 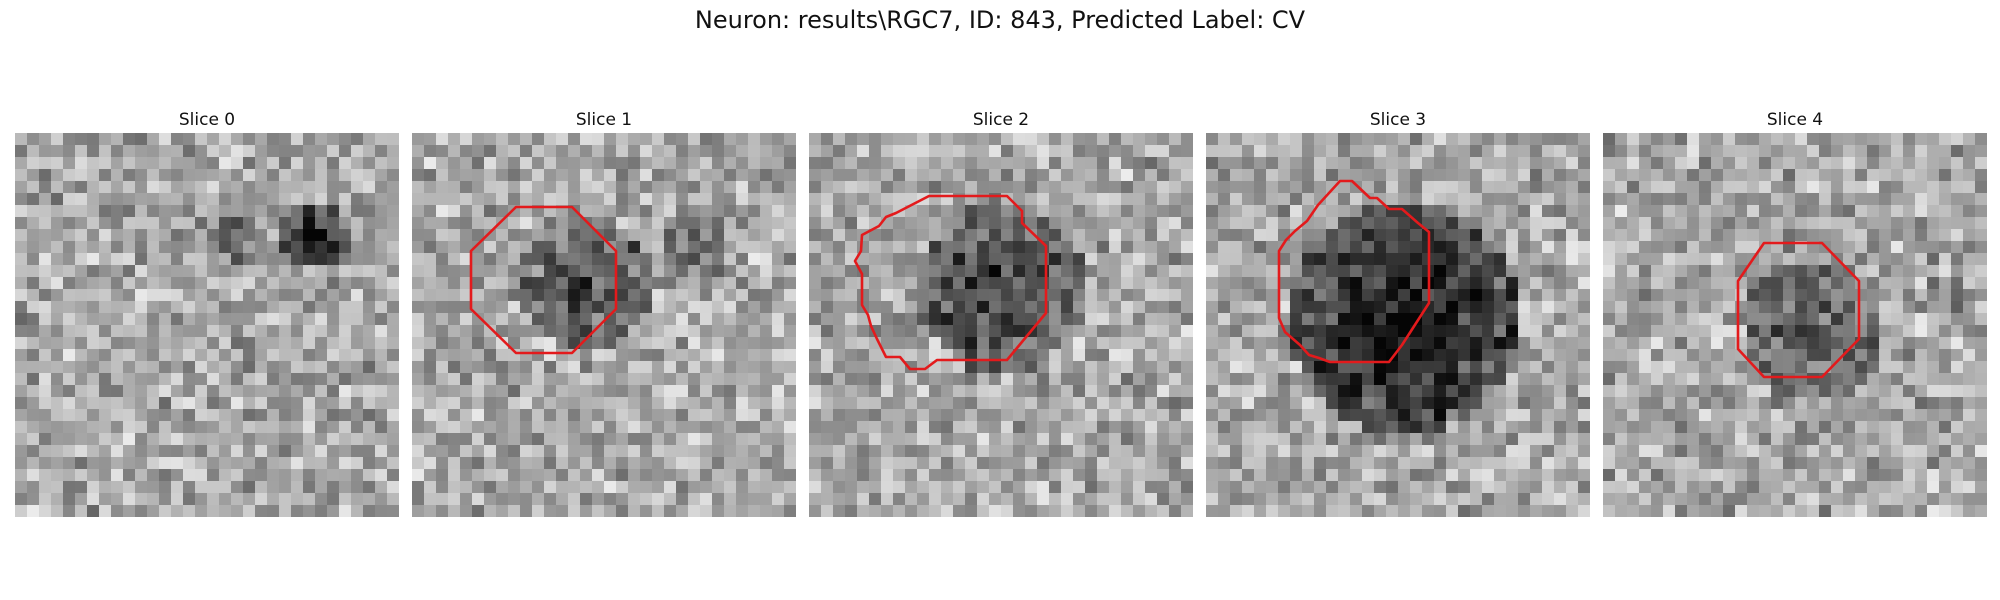 What do you see at coordinates (1398, 120) in the screenshot?
I see `slice-title-3: Slice 3` at bounding box center [1398, 120].